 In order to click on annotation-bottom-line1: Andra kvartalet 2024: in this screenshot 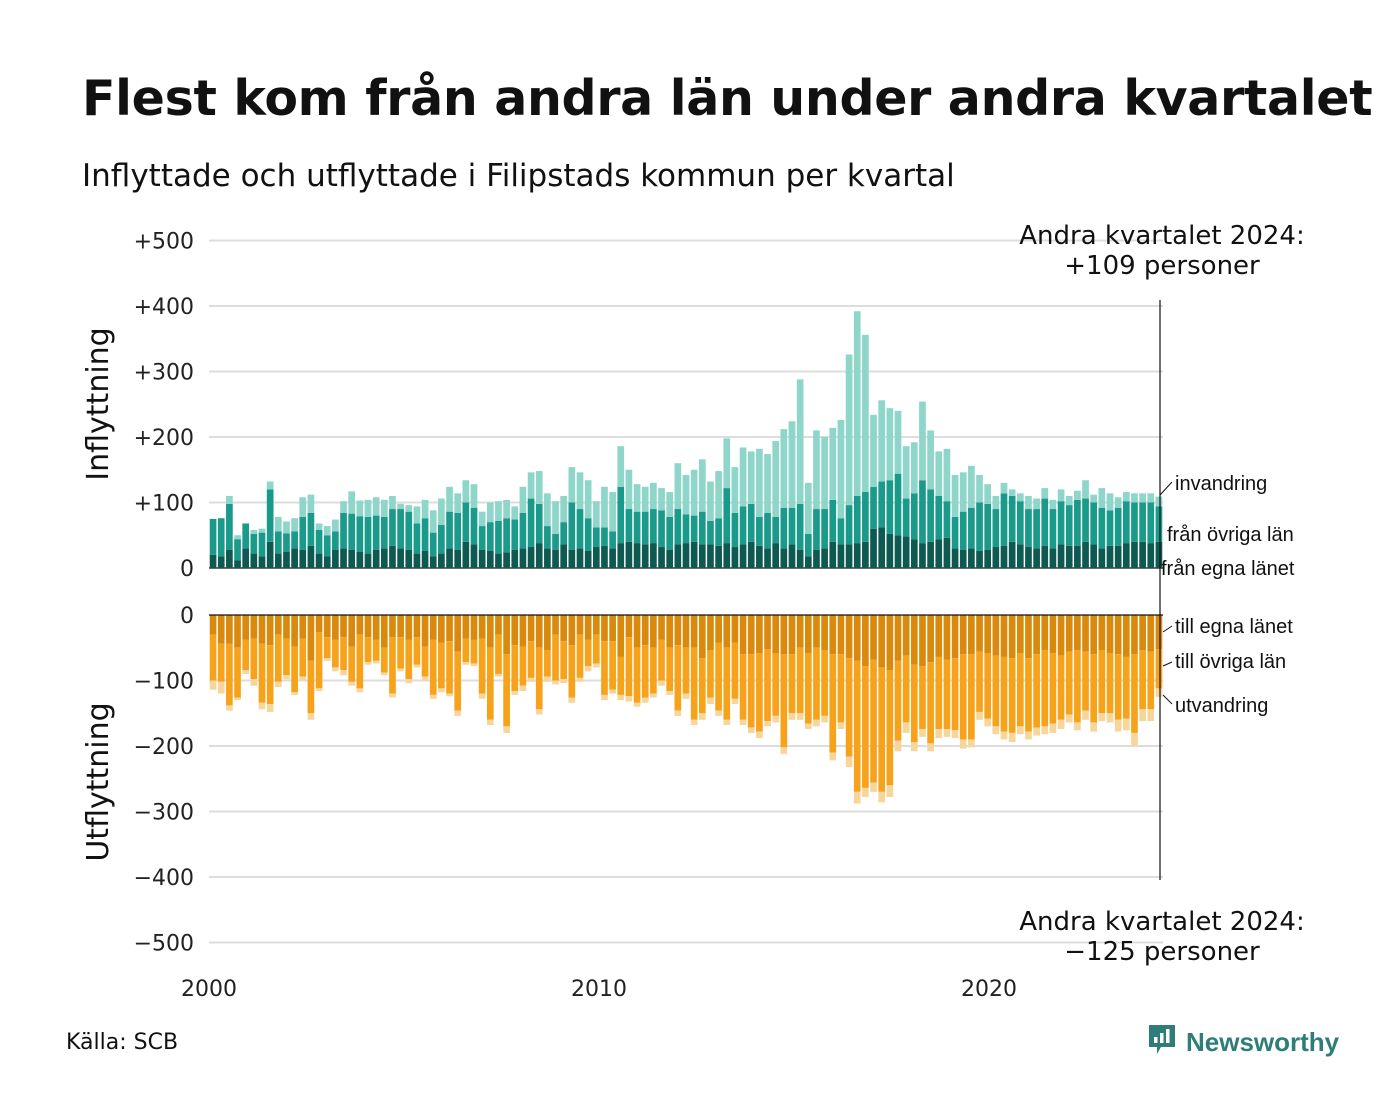, I will do `click(1161, 922)`.